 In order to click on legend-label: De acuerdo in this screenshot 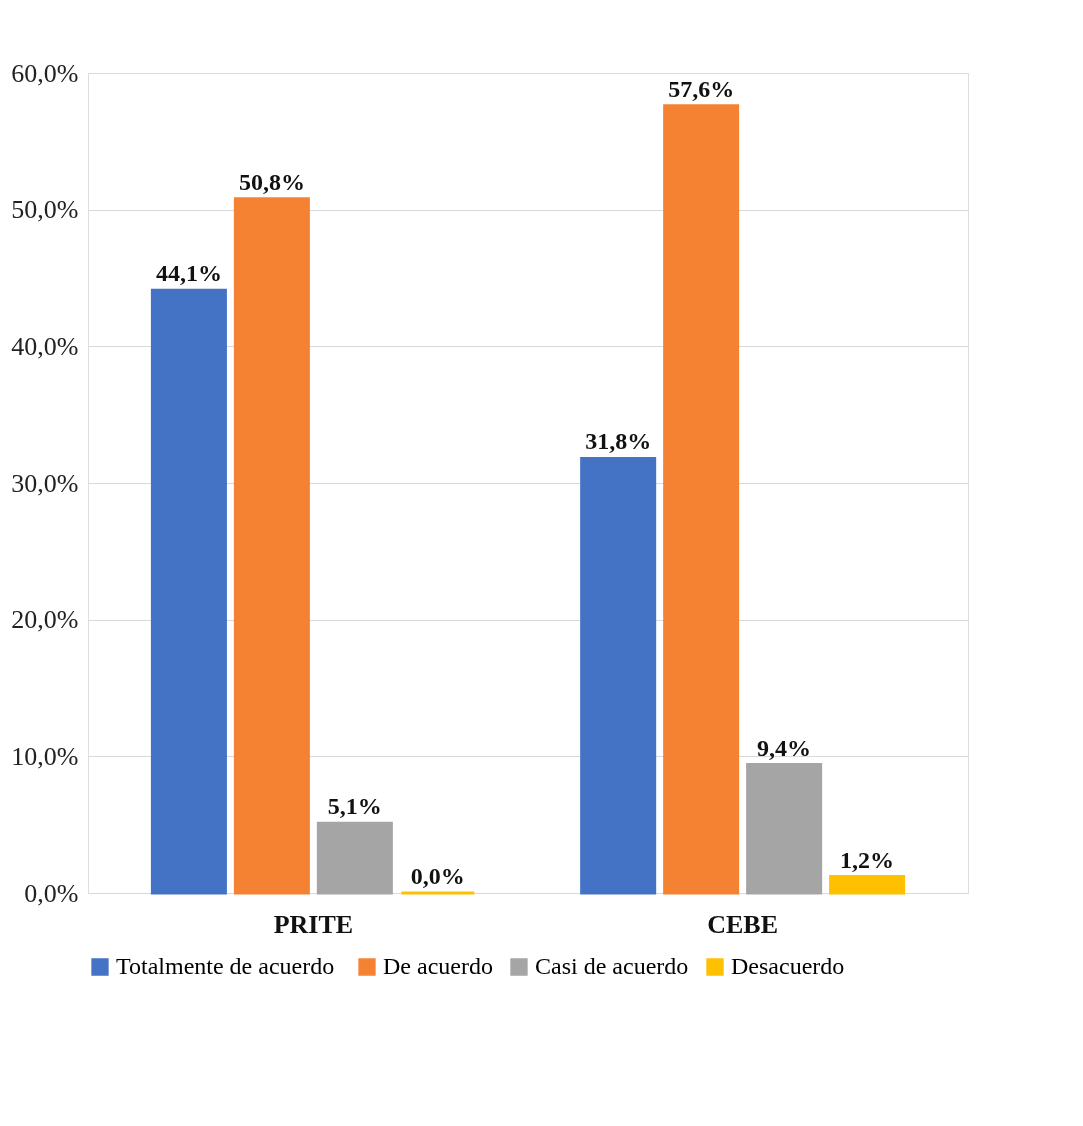, I will do `click(438, 966)`.